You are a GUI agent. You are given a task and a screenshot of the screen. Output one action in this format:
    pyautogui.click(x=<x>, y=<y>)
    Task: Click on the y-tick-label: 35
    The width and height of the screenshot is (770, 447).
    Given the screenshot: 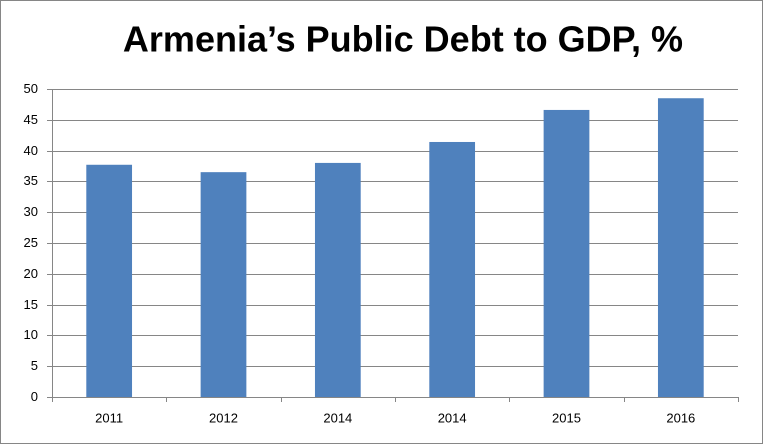 What is the action you would take?
    pyautogui.click(x=31, y=180)
    